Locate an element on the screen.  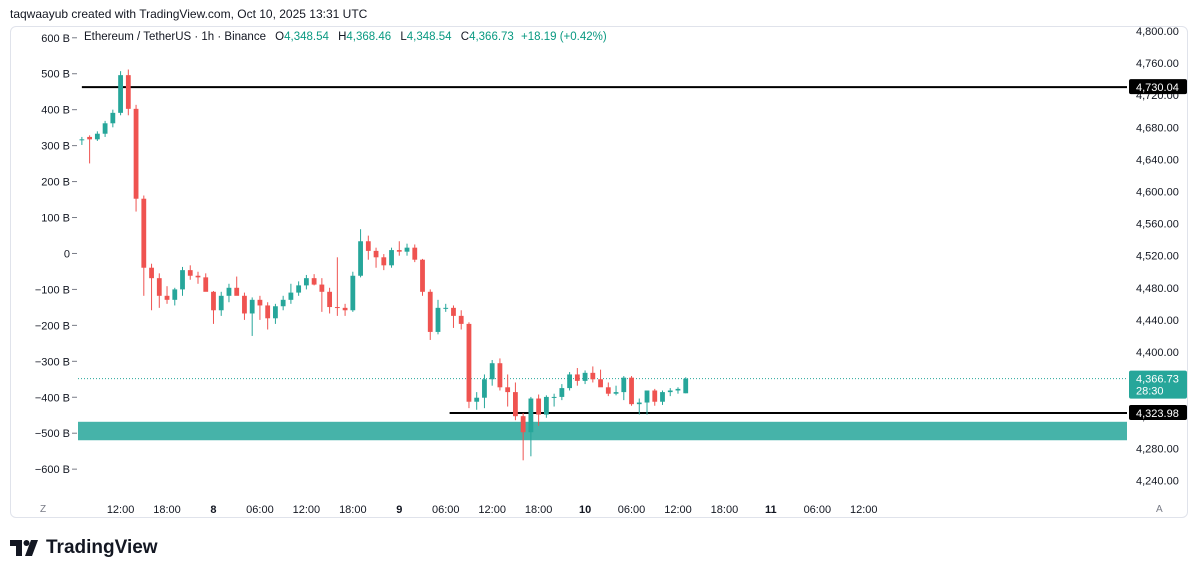
legend-close-value: 4,366.73 is located at coordinates (491, 37).